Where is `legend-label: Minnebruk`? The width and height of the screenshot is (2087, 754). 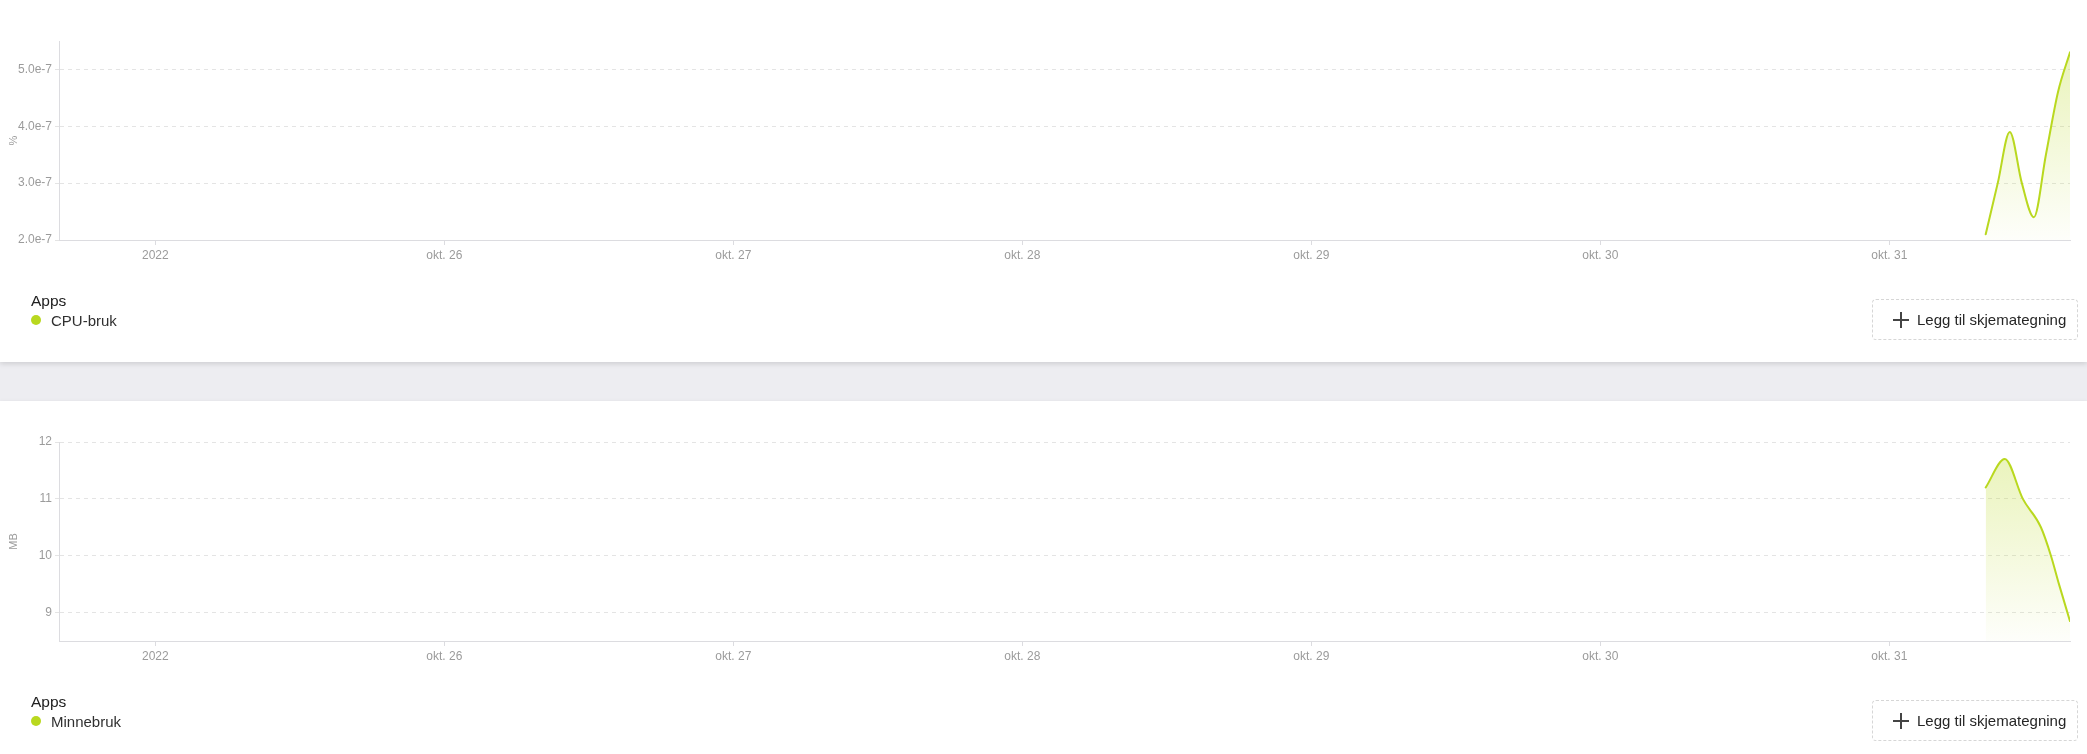 legend-label: Minnebruk is located at coordinates (86, 721).